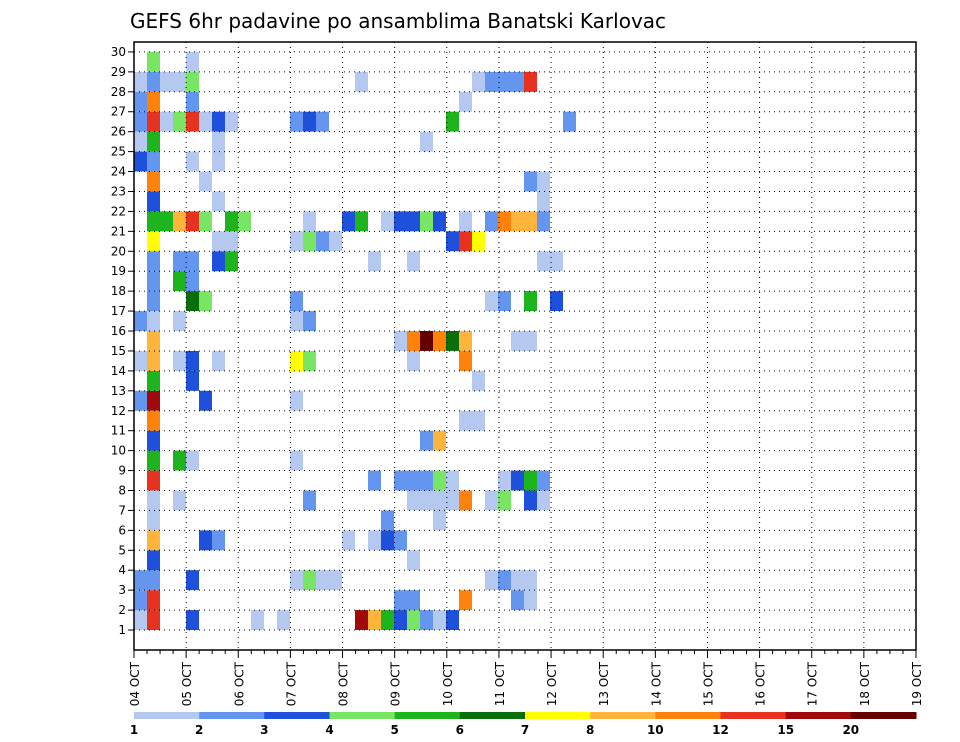 The image size is (960, 742). I want to click on legend-label: 4, so click(329, 730).